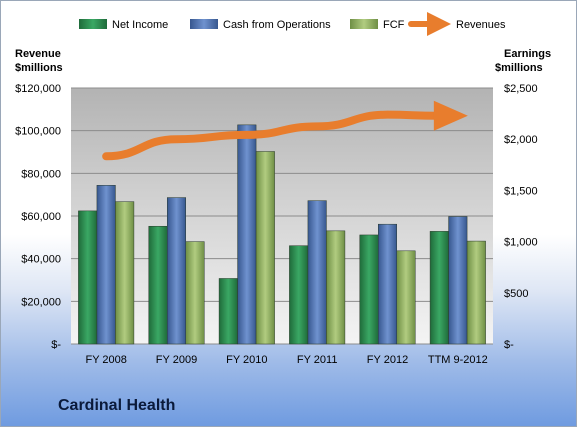 This screenshot has height=428, width=577. Describe the element at coordinates (38, 89) in the screenshot. I see `left-tick-label: $120,000` at that location.